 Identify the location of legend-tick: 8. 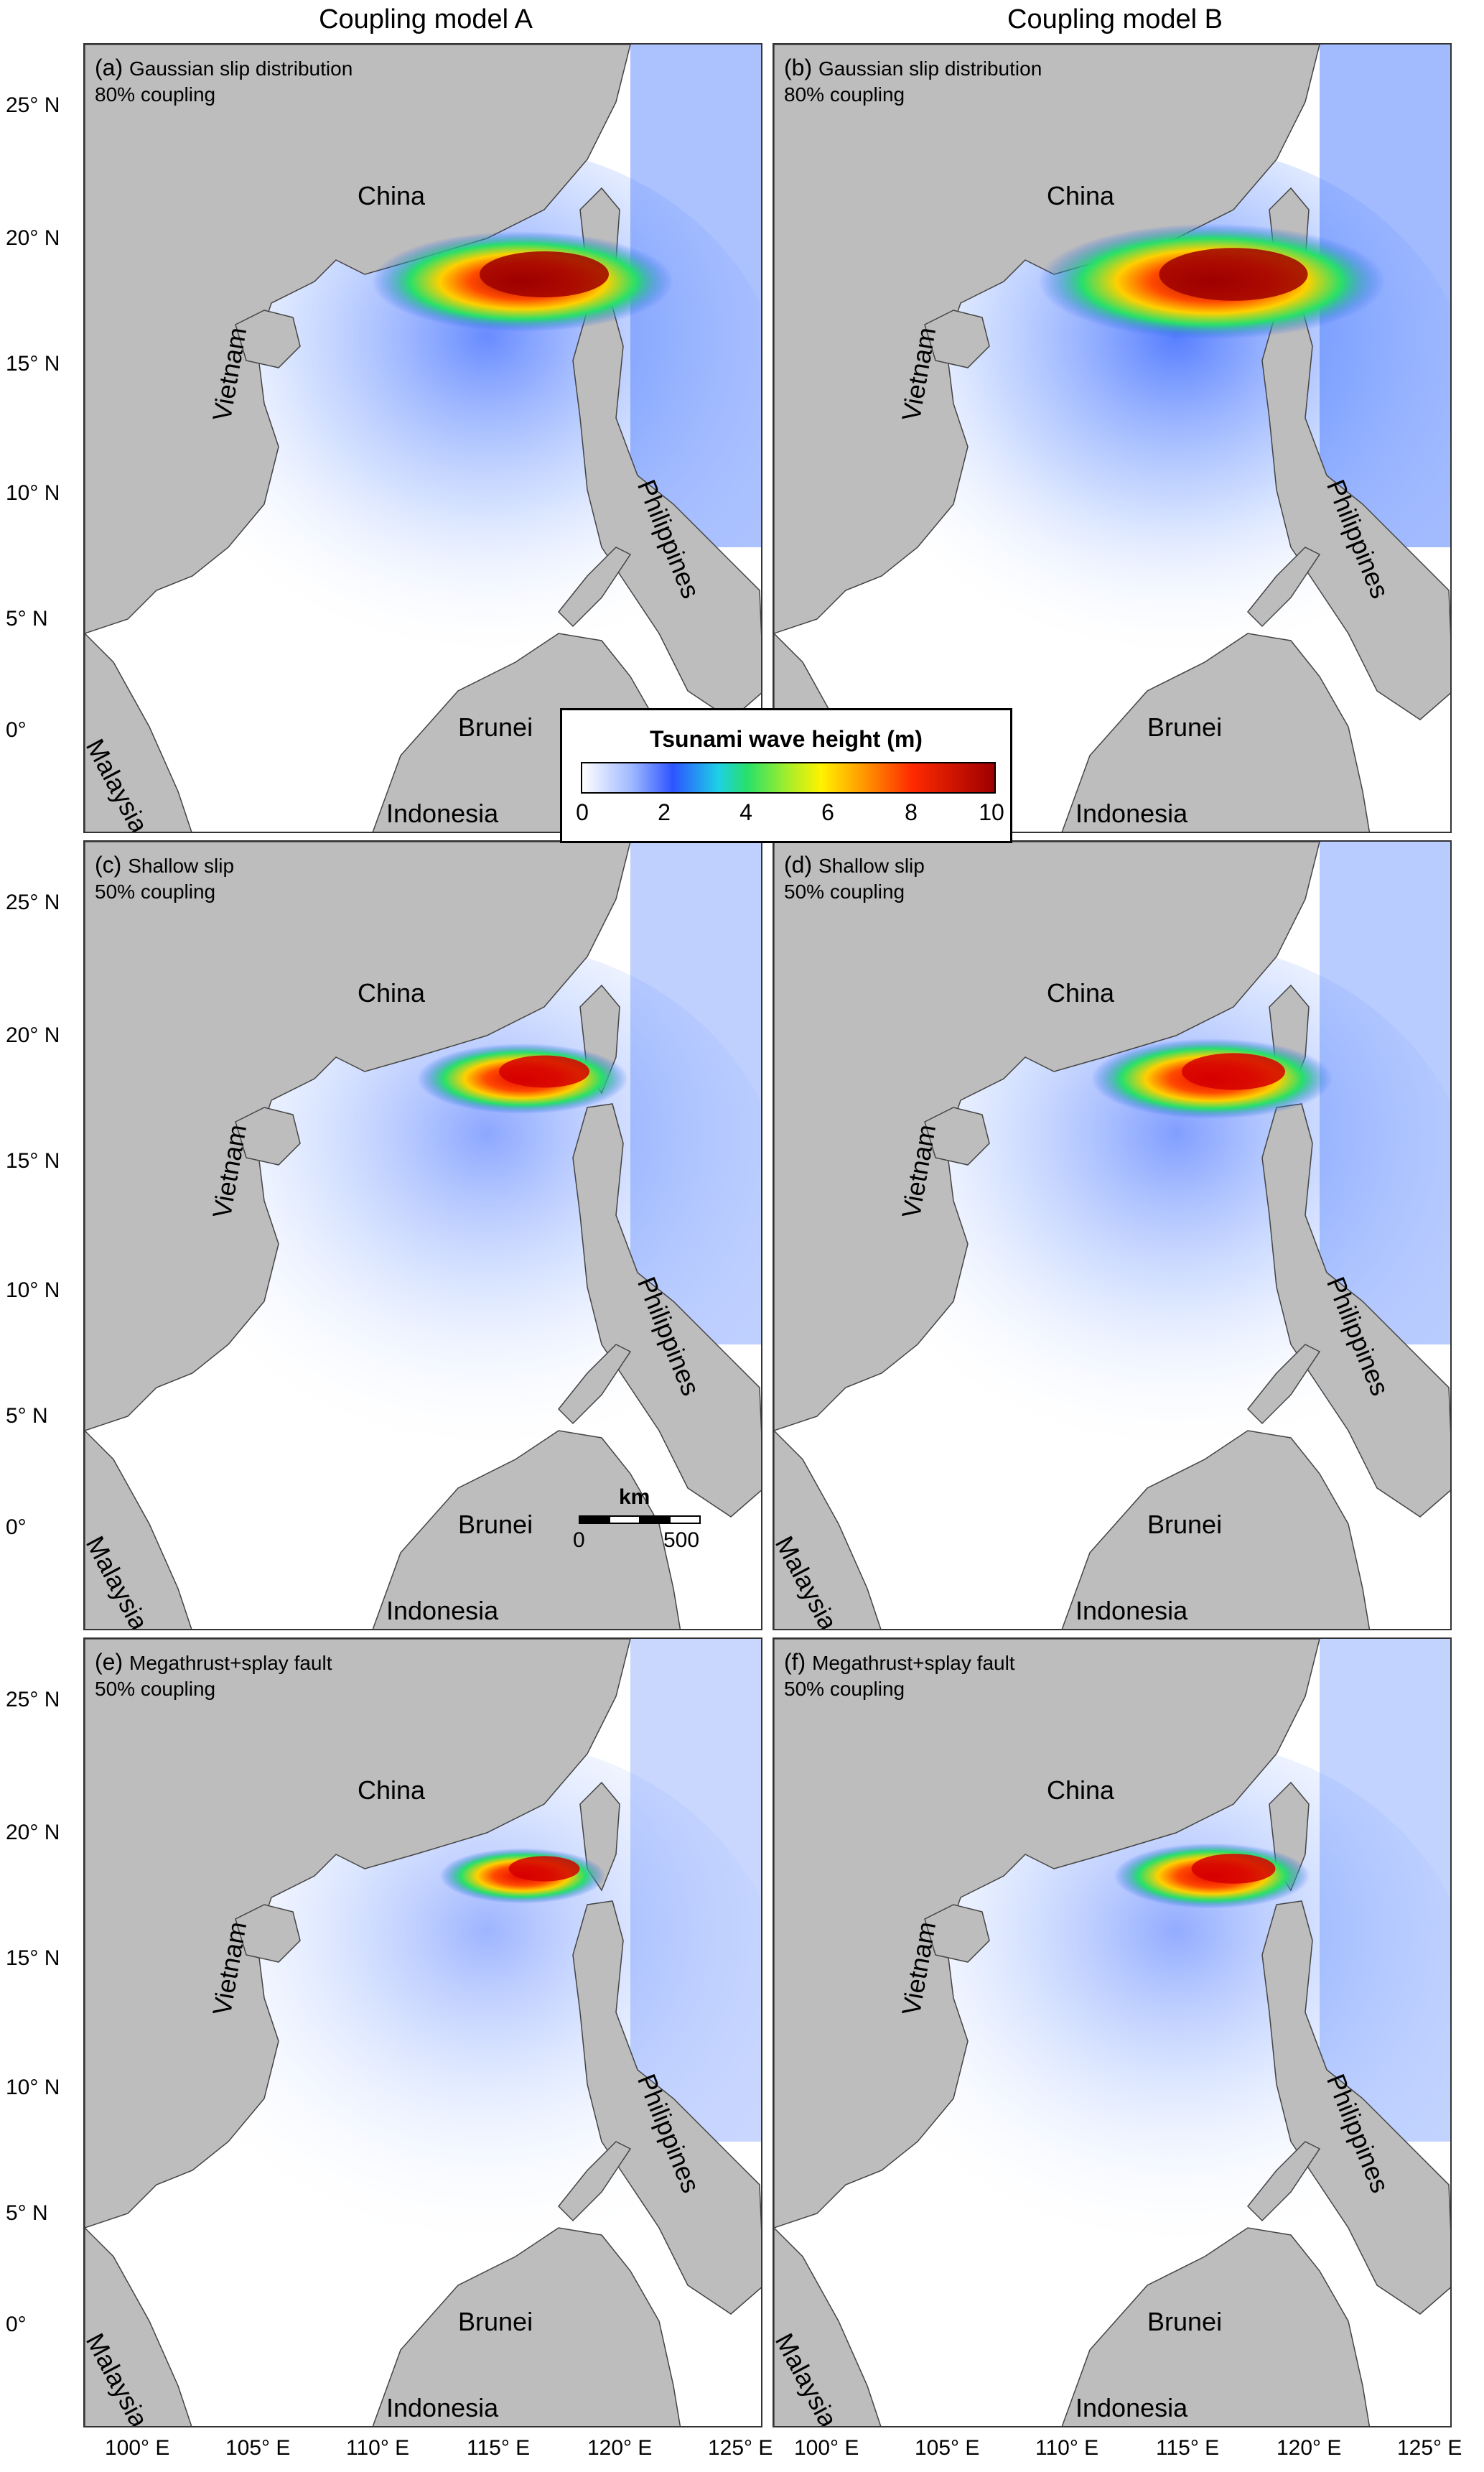
(911, 812).